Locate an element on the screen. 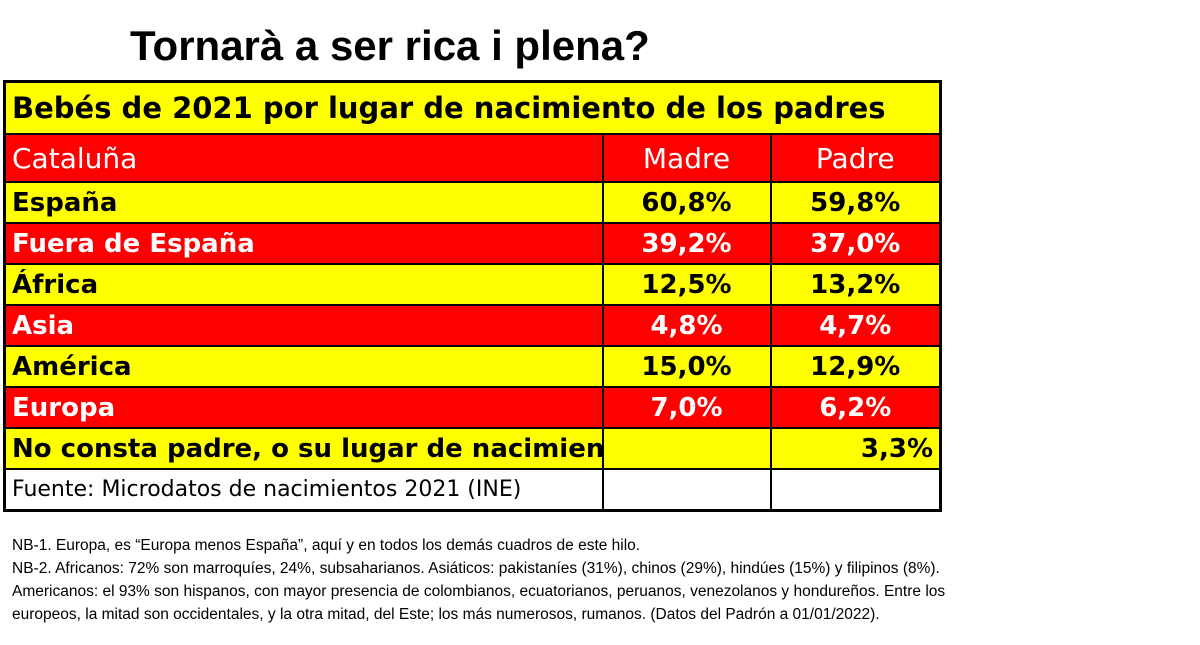  page-title: Tornarà a ser rica i plena? is located at coordinates (390, 45).